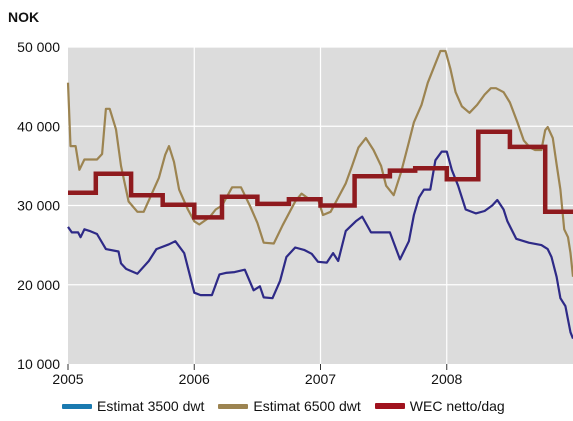 Image resolution: width=573 pixels, height=421 pixels. Describe the element at coordinates (38, 364) in the screenshot. I see `y-tick-label: 10 000` at that location.